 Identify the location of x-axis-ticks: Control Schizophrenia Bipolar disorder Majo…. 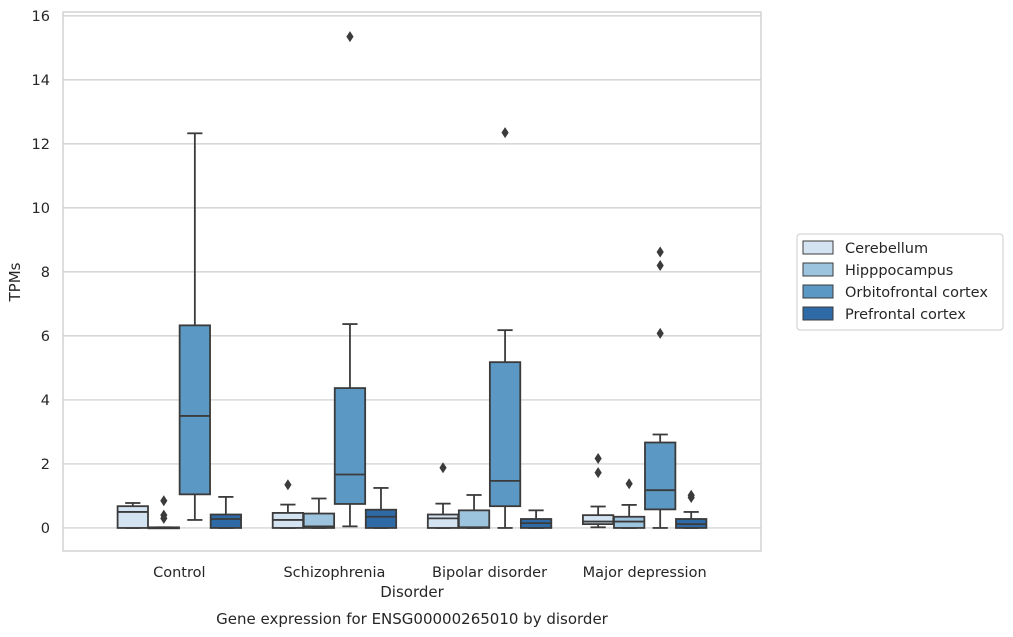
(430, 573).